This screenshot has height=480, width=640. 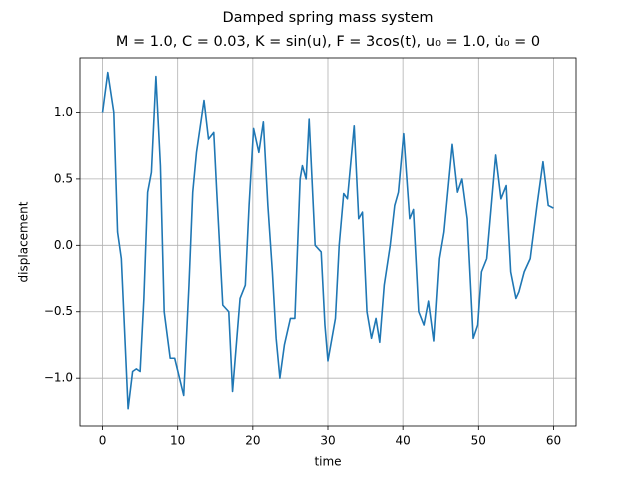 What do you see at coordinates (177, 441) in the screenshot?
I see `x-tick-label: 10` at bounding box center [177, 441].